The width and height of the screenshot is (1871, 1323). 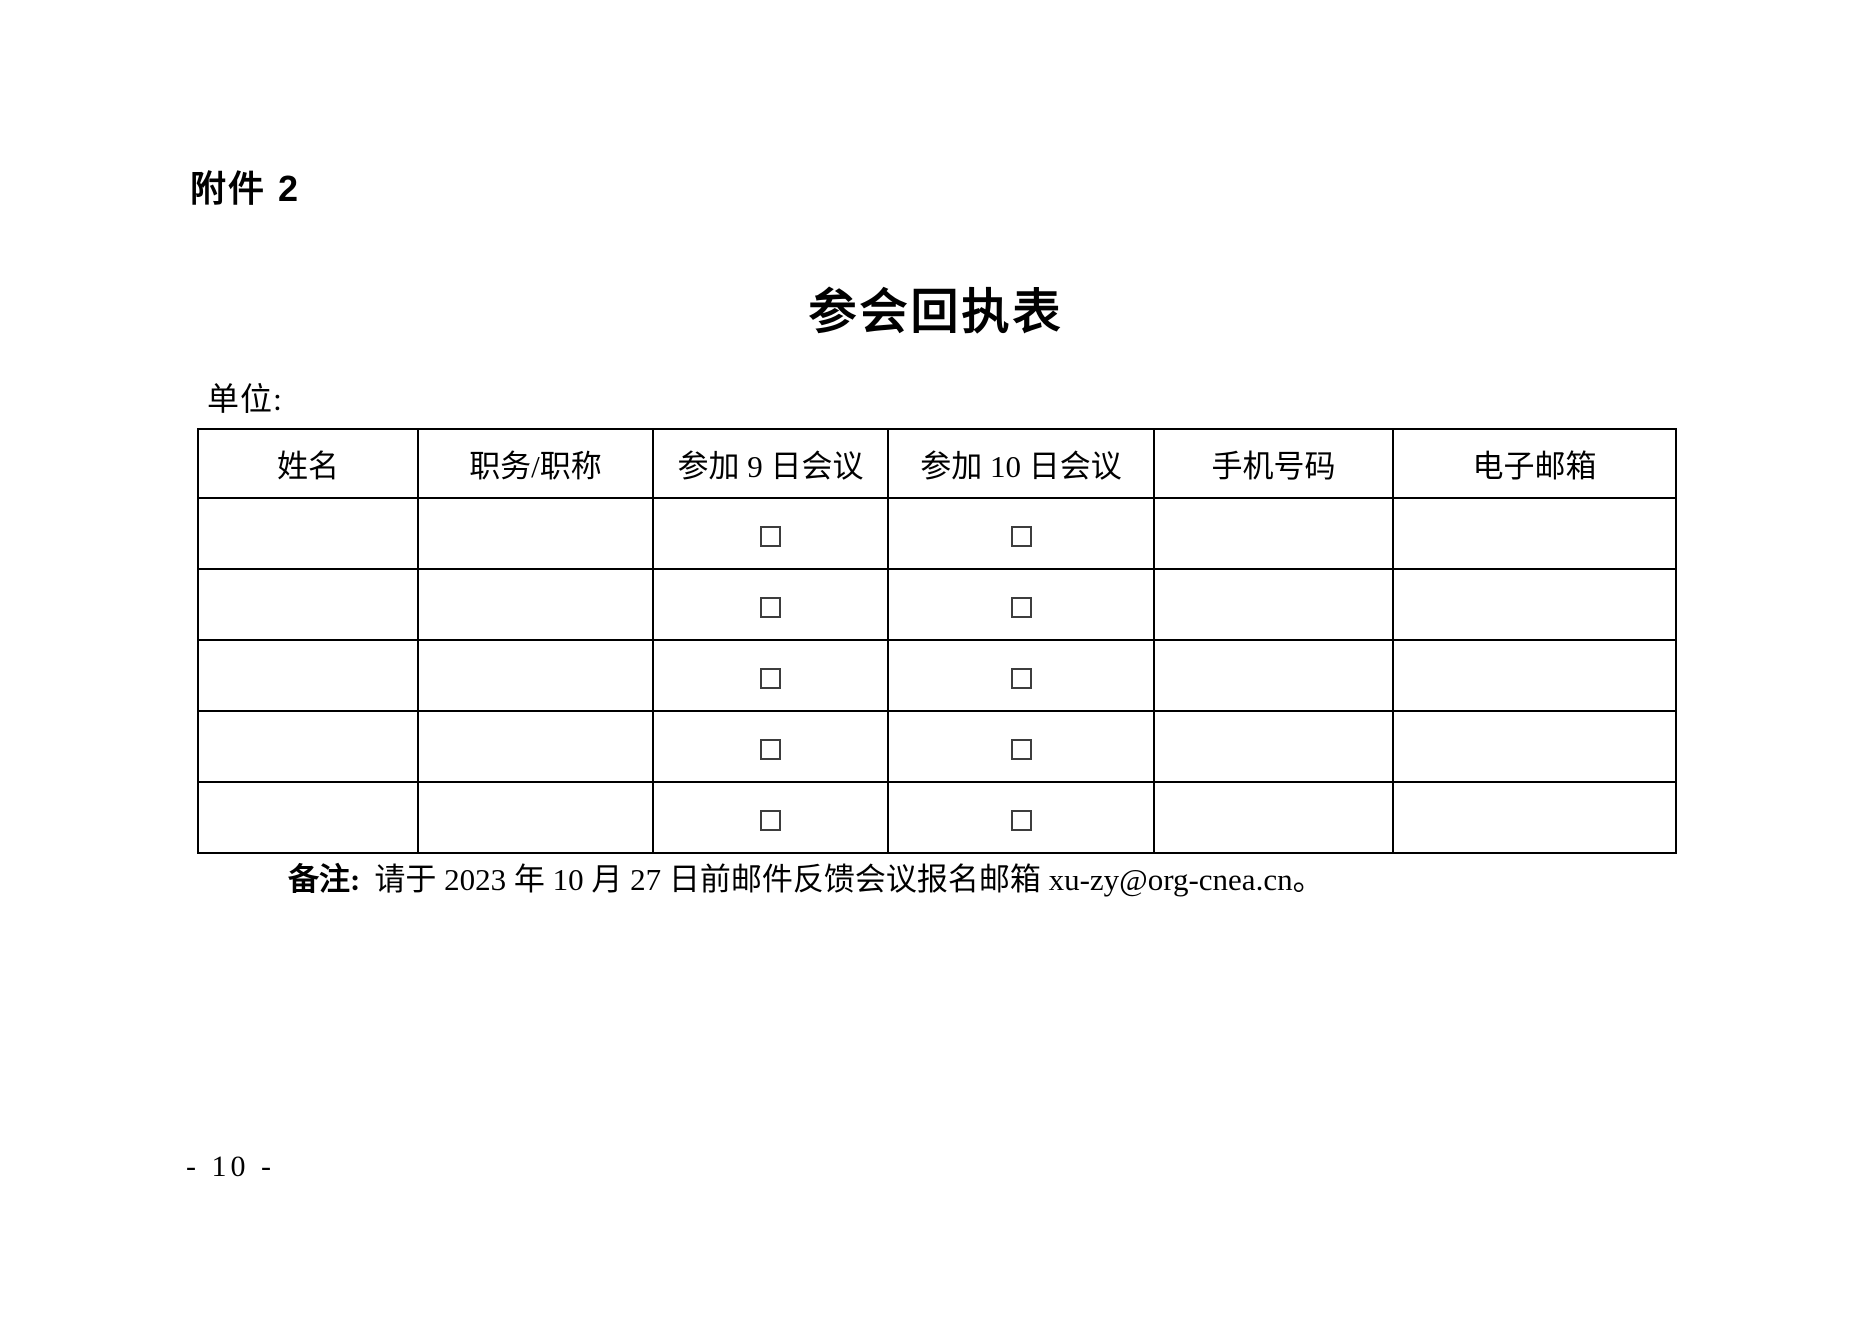 I want to click on attachment-label: 附件 2, so click(x=245, y=188).